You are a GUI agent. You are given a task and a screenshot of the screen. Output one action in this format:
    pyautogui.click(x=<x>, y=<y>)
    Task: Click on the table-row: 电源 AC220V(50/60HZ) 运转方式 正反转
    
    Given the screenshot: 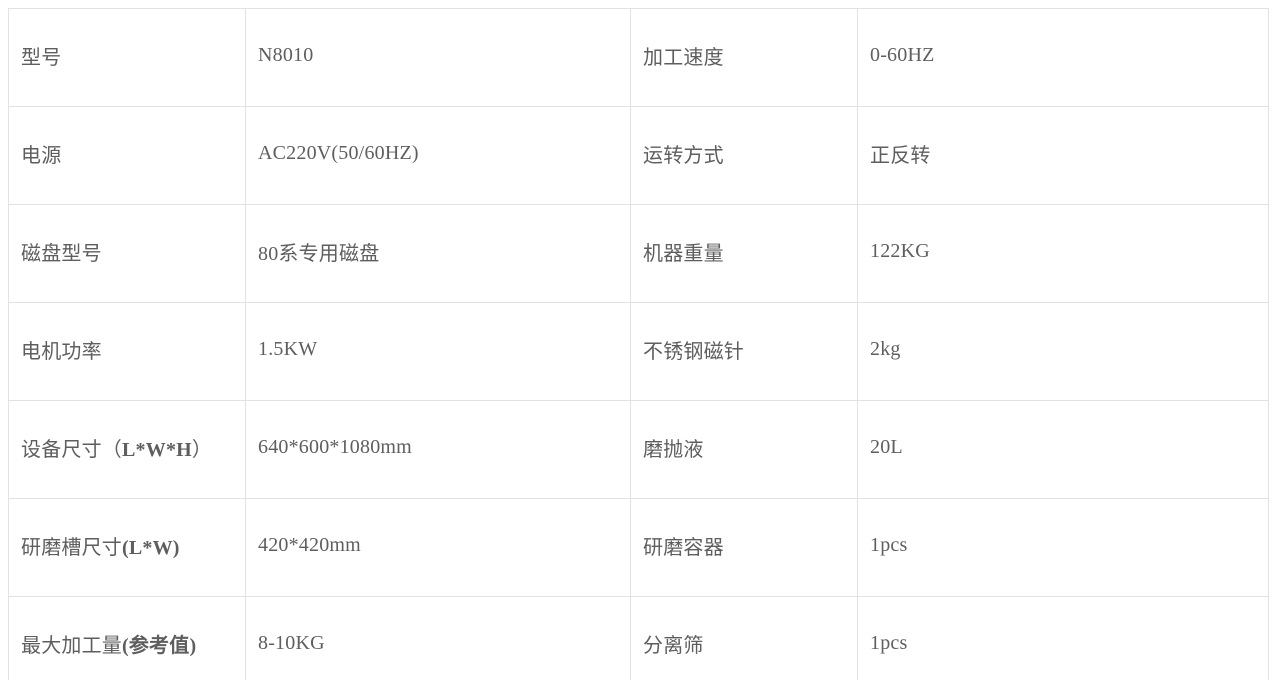 What is the action you would take?
    pyautogui.click(x=638, y=155)
    